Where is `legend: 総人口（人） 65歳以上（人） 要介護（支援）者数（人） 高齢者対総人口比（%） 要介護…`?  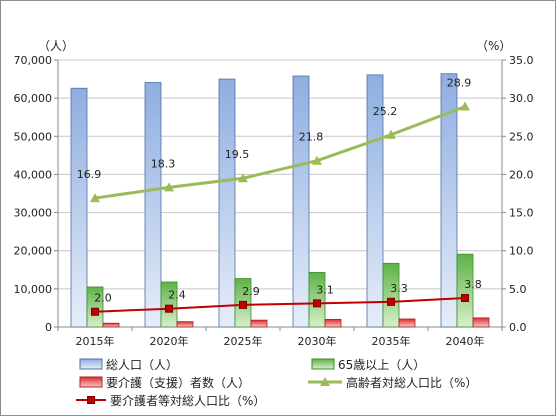
legend: 総人口（人） 65歳以上（人） 要介護（支援）者数（人） 高齢者対総人口比（%） 要介護… is located at coordinates (276, 383).